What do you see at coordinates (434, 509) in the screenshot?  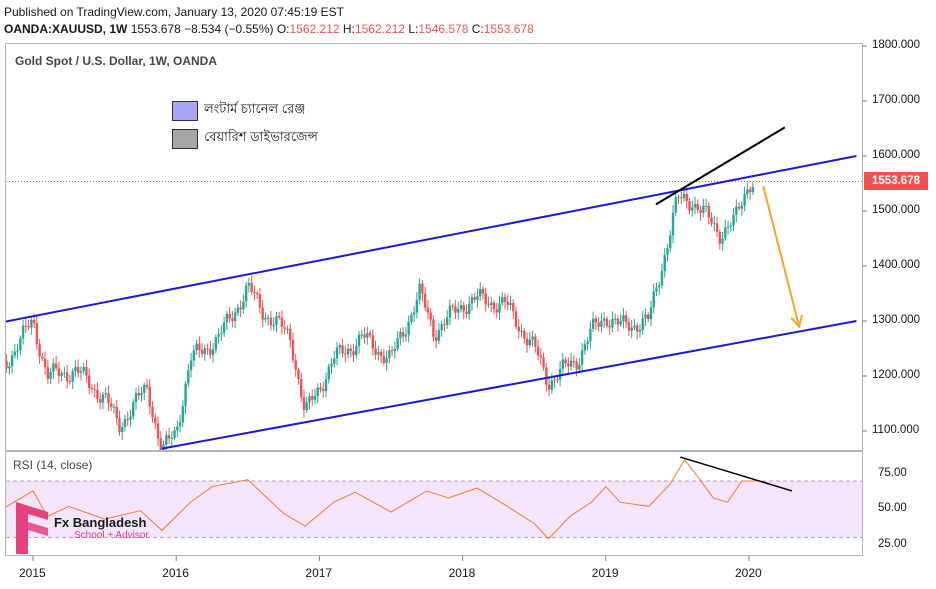 I see `rsi-band` at bounding box center [434, 509].